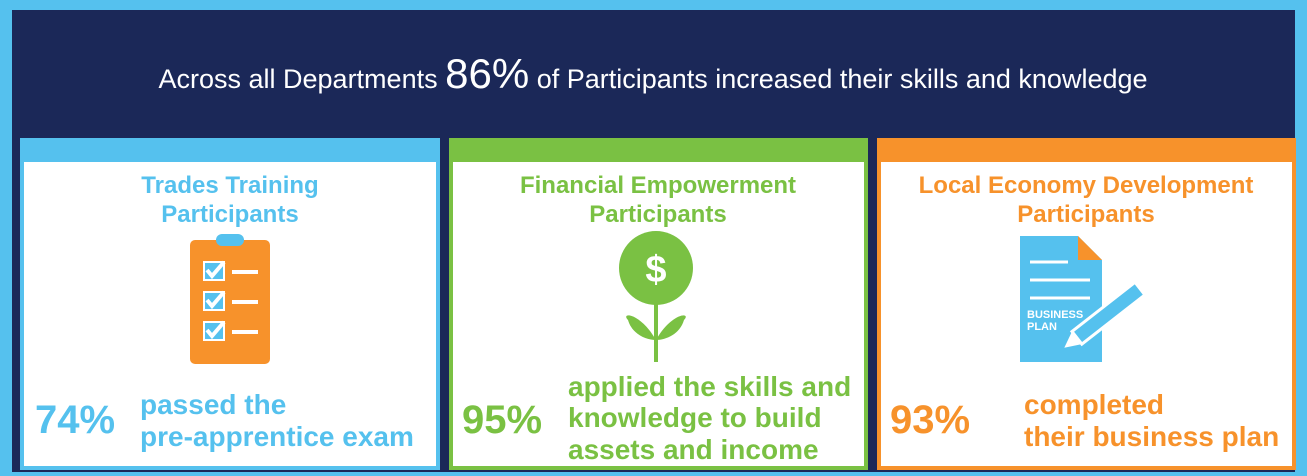 The width and height of the screenshot is (1307, 476). Describe the element at coordinates (297, 79) in the screenshot. I see `headline-start: Across all Departments` at that location.